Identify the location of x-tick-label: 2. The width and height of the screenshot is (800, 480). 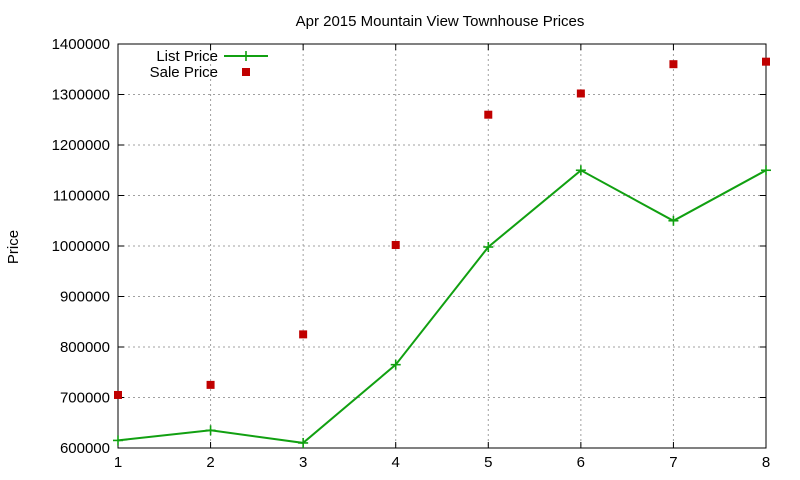
(210, 462).